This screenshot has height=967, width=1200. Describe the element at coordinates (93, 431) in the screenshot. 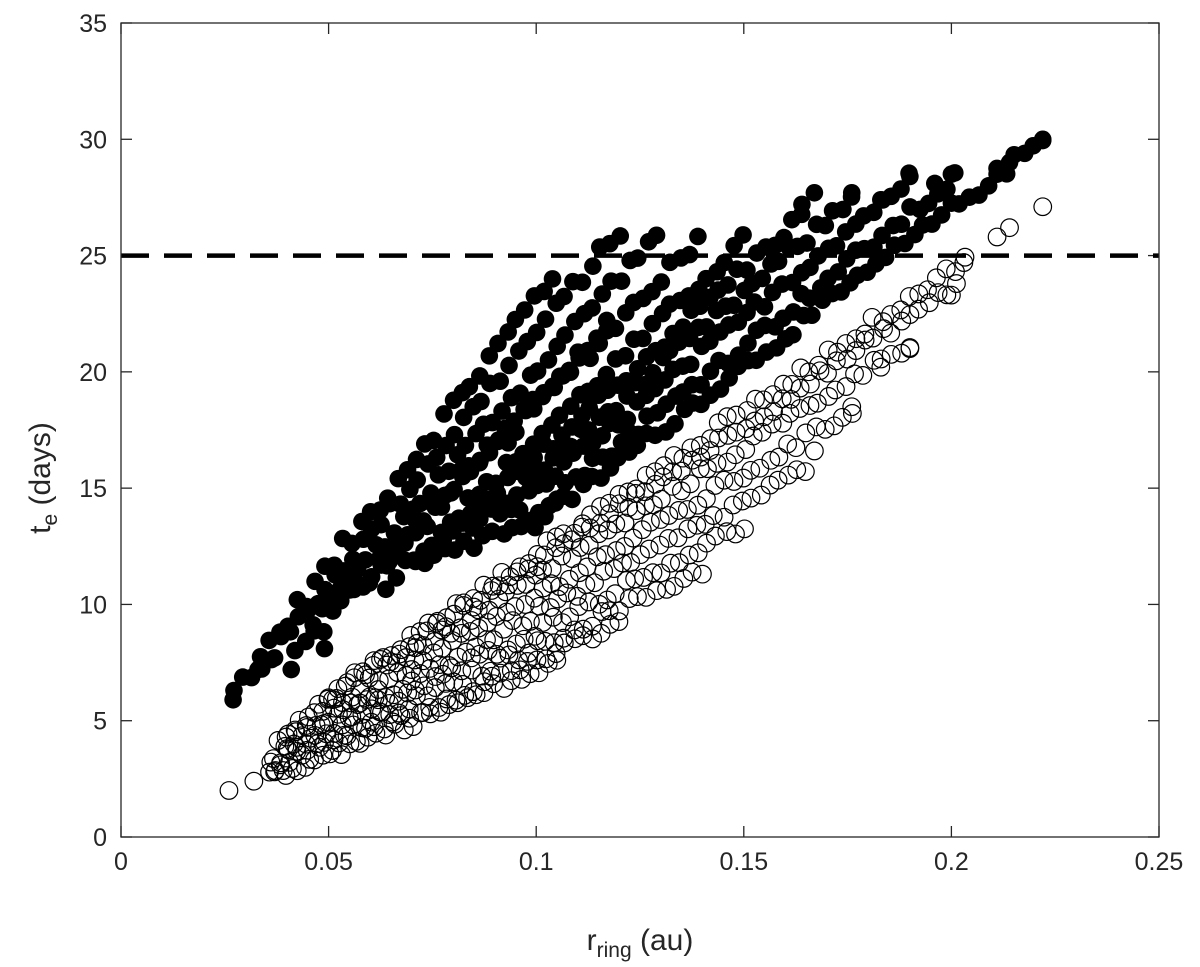

I see `y-tick-labels: 0 5 10 15 20 25 30 35` at that location.